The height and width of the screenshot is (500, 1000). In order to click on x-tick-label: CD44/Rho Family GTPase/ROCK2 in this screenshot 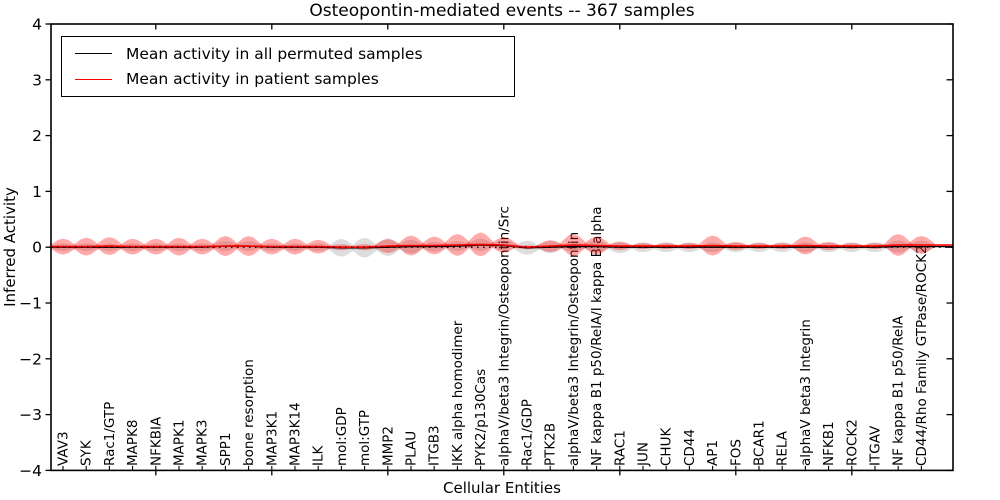, I will do `click(922, 355)`.